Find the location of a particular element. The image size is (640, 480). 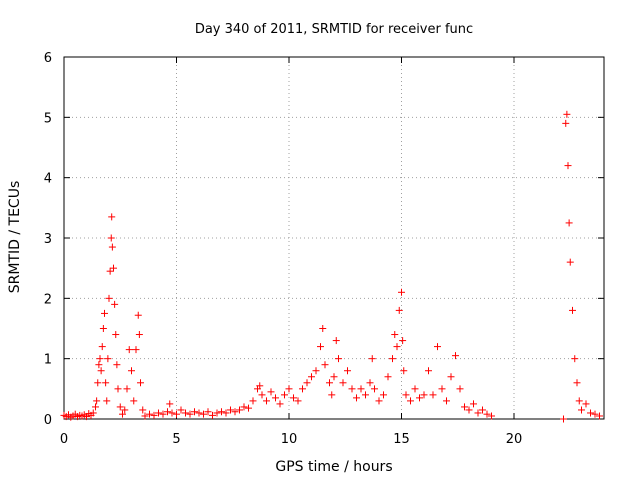

x-tick-label: 20 is located at coordinates (514, 439).